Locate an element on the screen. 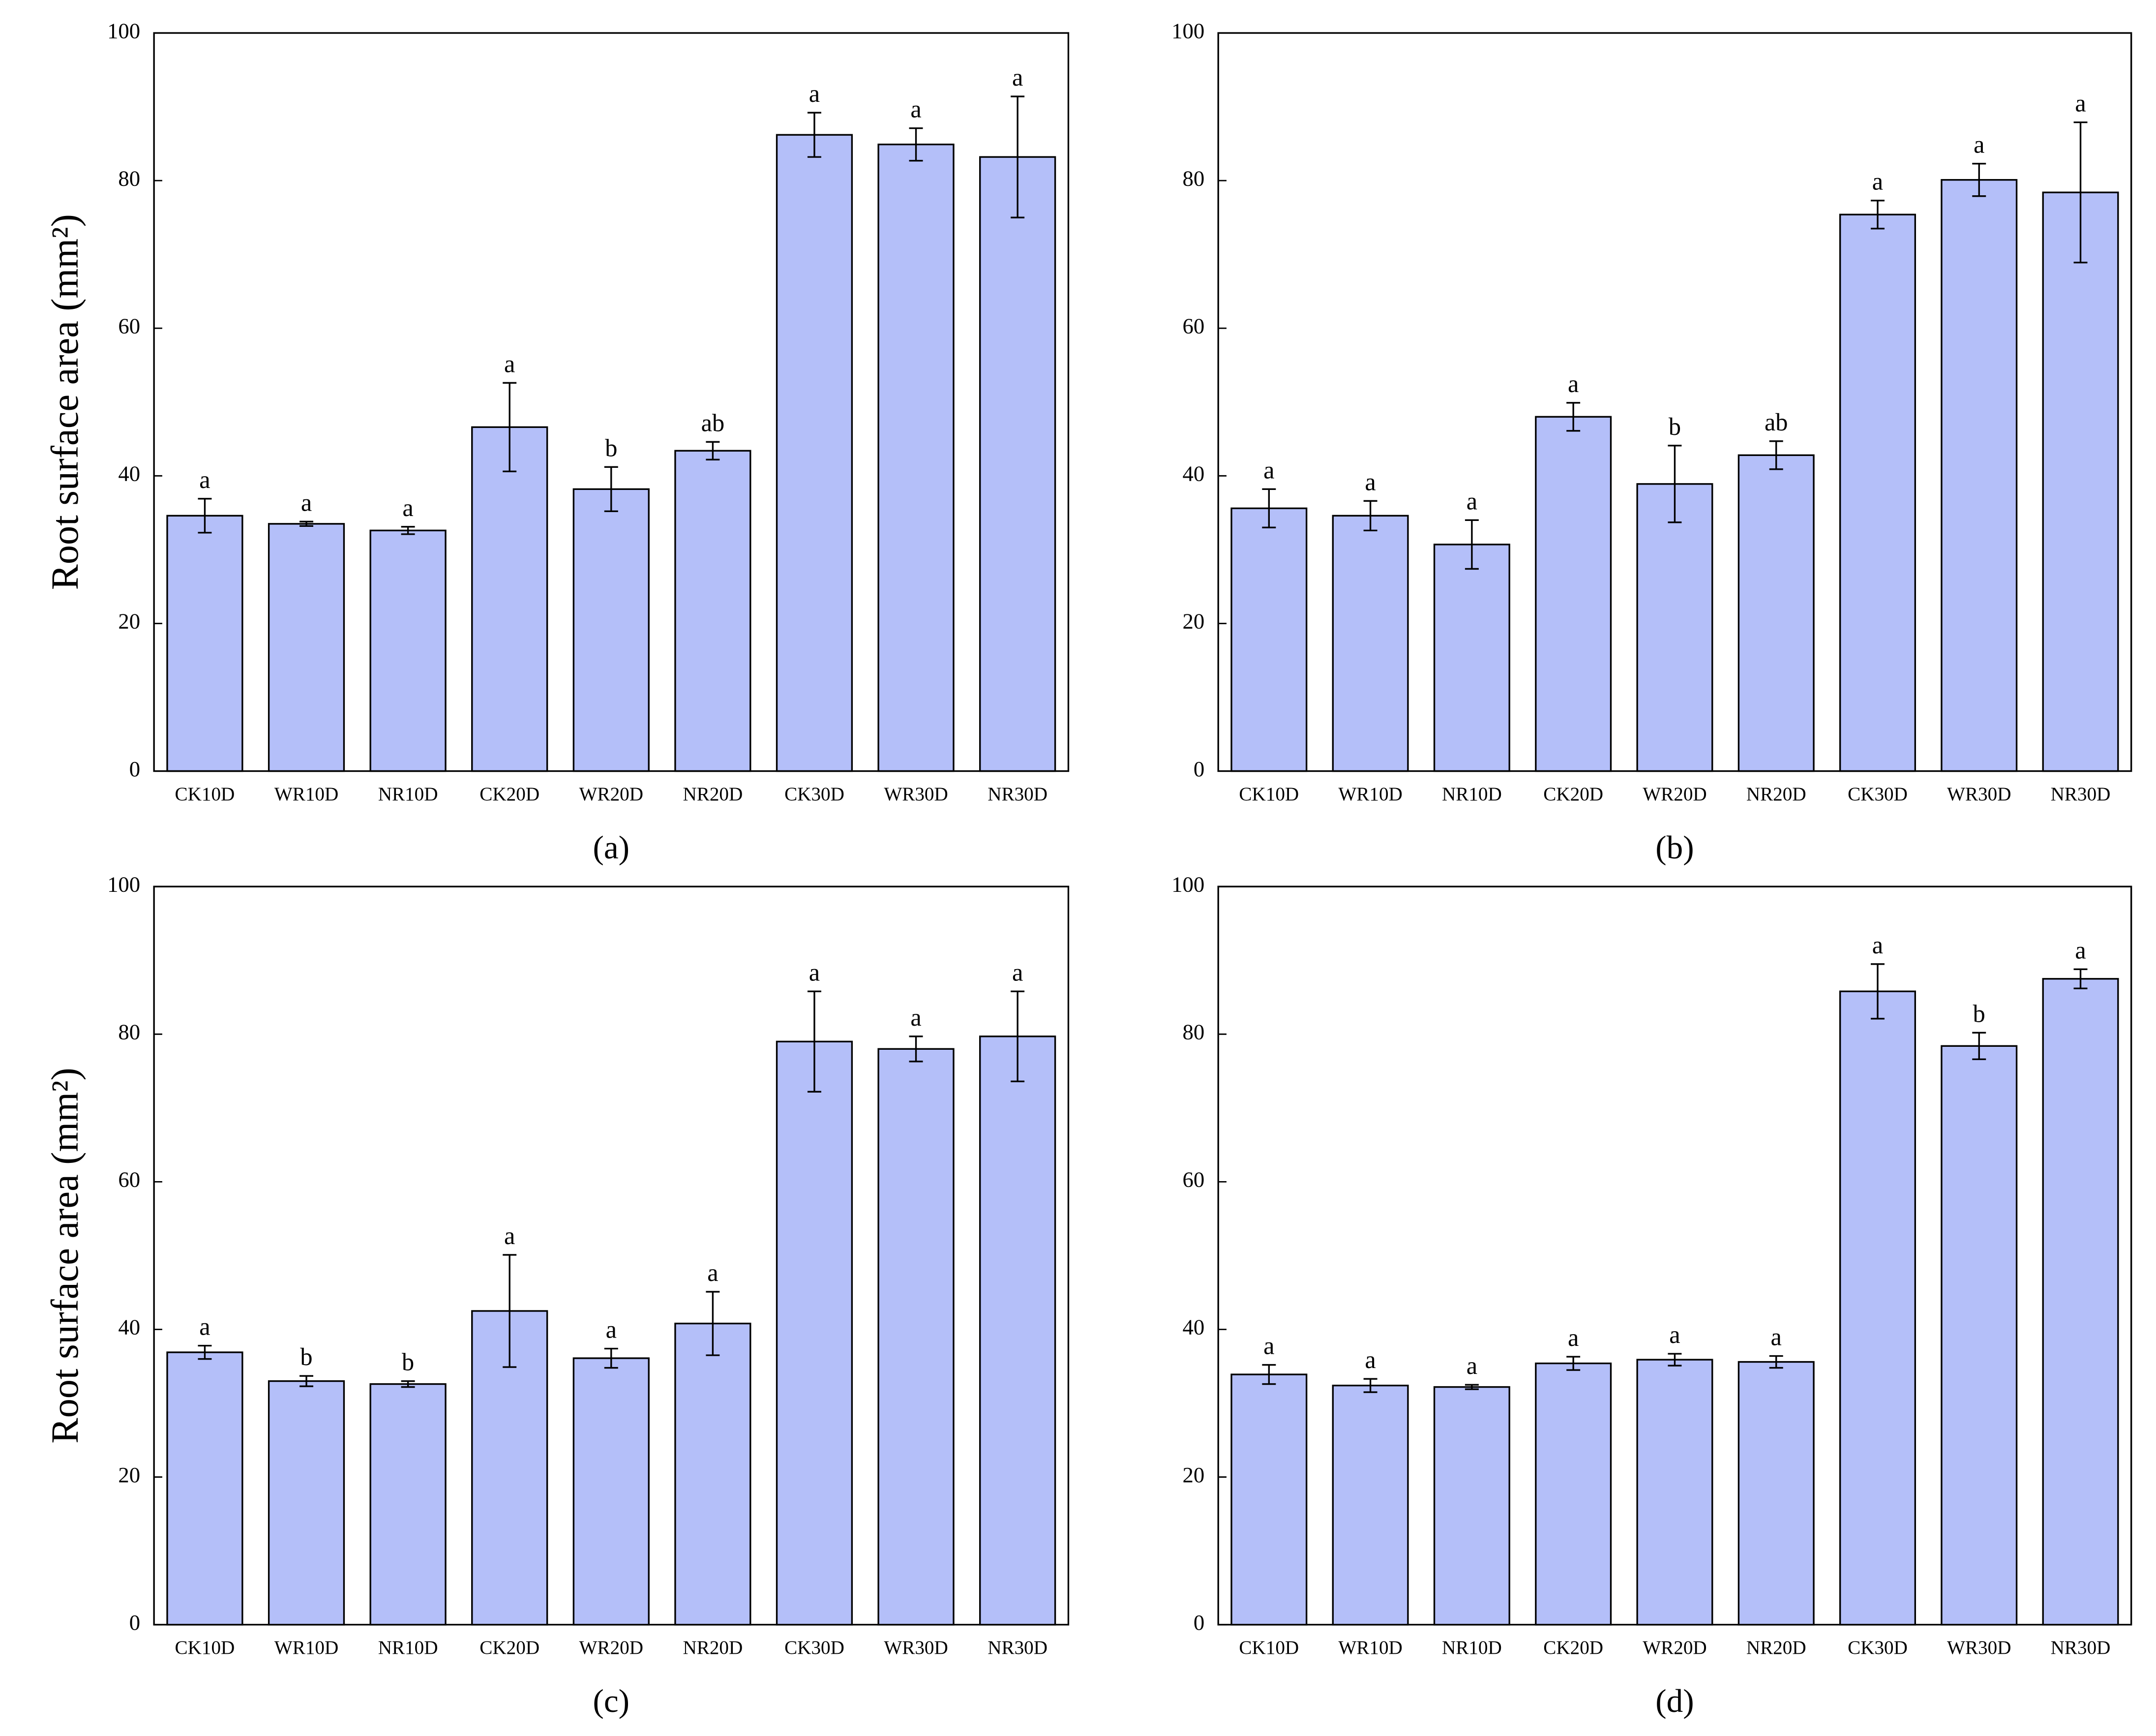 This screenshot has height=1736, width=2156. x-tick-label: WR20D is located at coordinates (611, 1647).